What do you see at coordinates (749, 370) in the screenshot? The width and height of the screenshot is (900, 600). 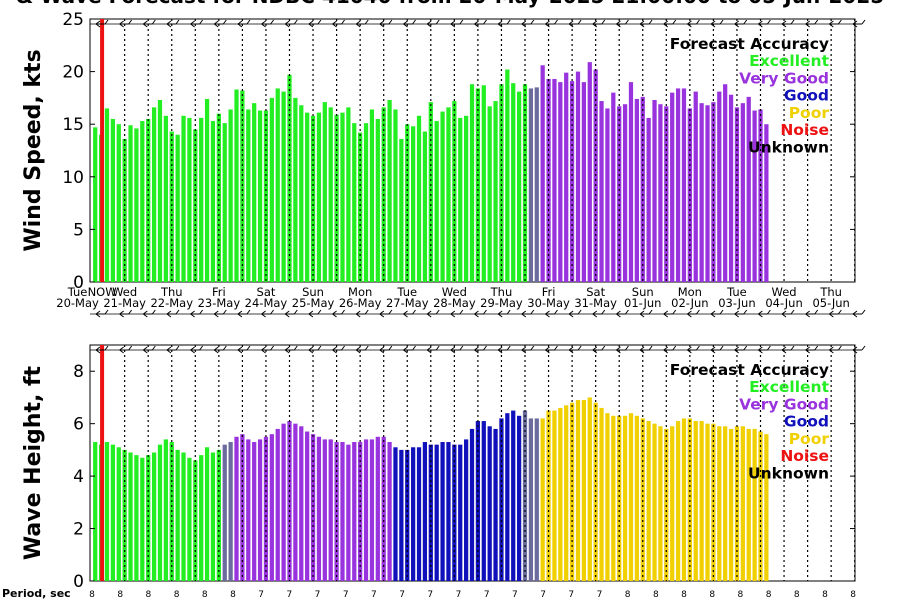 I see `wave-legend-title: Forecast Accuracy` at bounding box center [749, 370].